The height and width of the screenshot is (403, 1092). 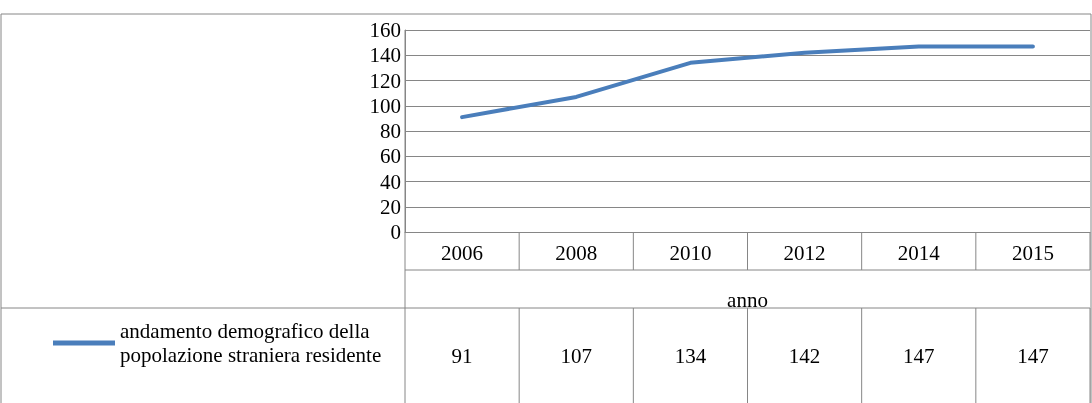 What do you see at coordinates (576, 355) in the screenshot?
I see `data-label: 107` at bounding box center [576, 355].